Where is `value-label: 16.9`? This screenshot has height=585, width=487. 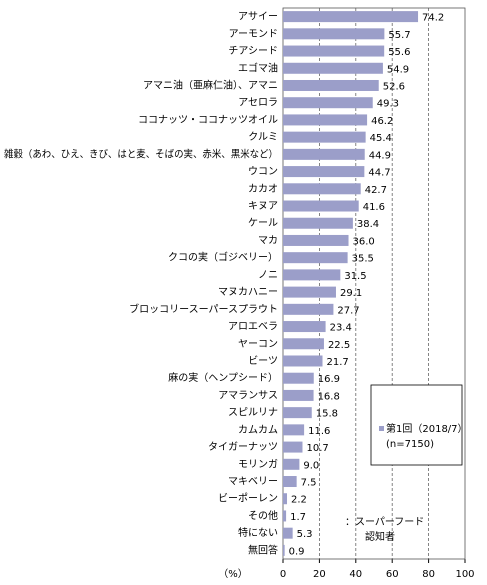 value-label: 16.9 is located at coordinates (329, 379).